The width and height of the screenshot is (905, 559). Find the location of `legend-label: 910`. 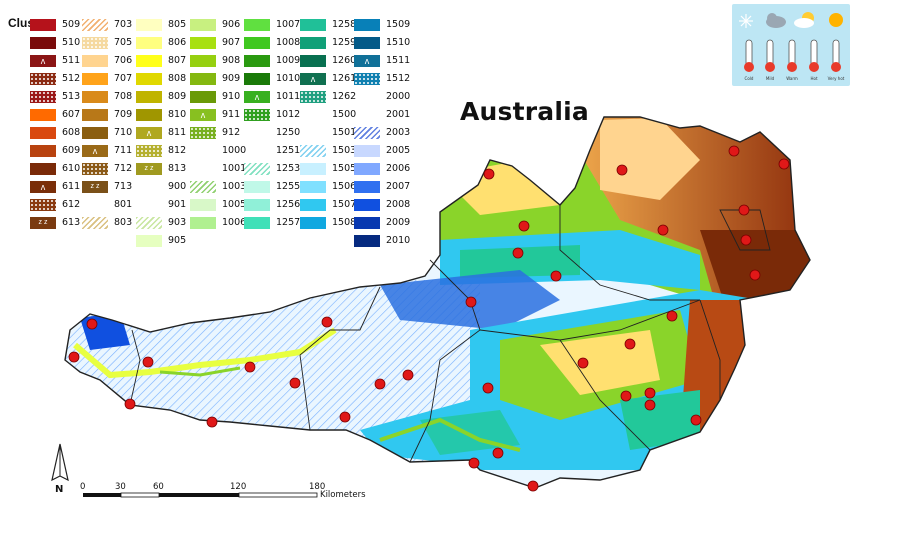

legend-label: 910 is located at coordinates (231, 96).